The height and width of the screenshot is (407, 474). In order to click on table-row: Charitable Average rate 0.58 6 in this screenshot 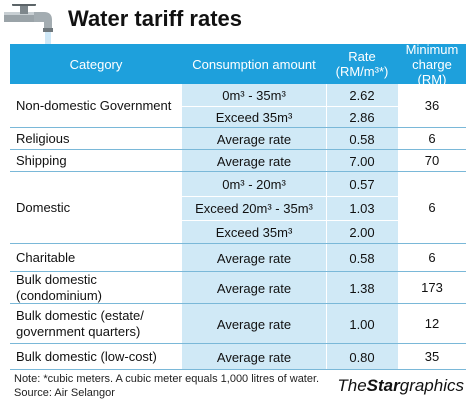, I will do `click(238, 258)`.